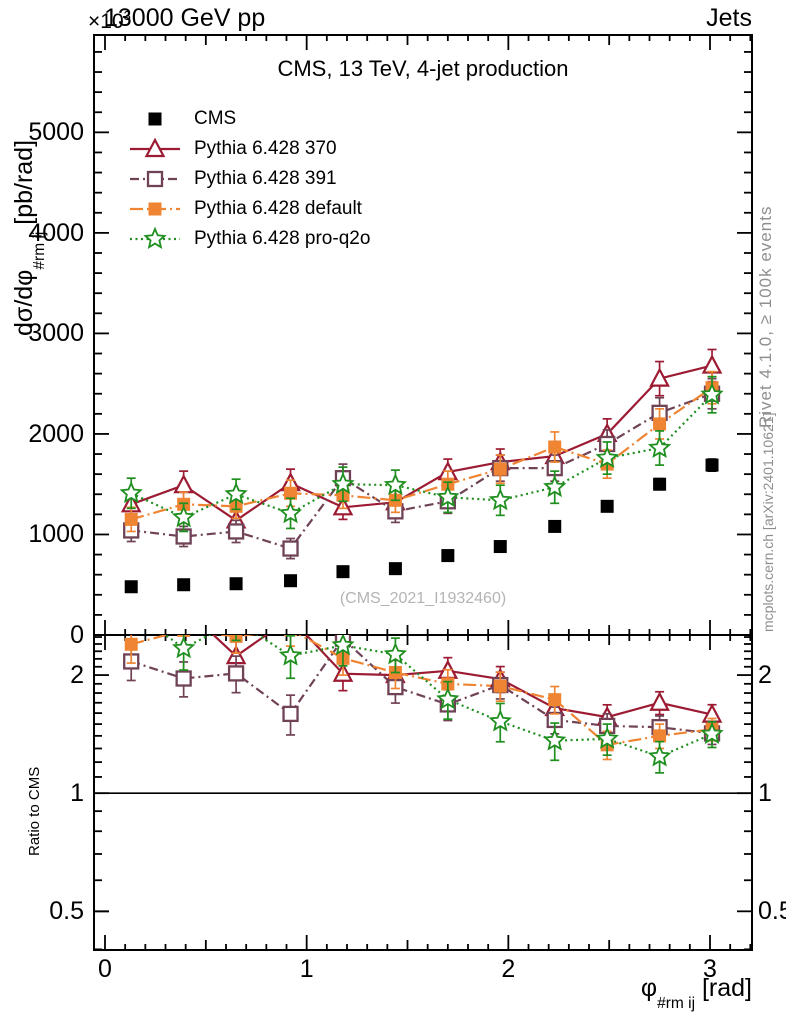  I want to click on legend-label: CMS, so click(215, 118).